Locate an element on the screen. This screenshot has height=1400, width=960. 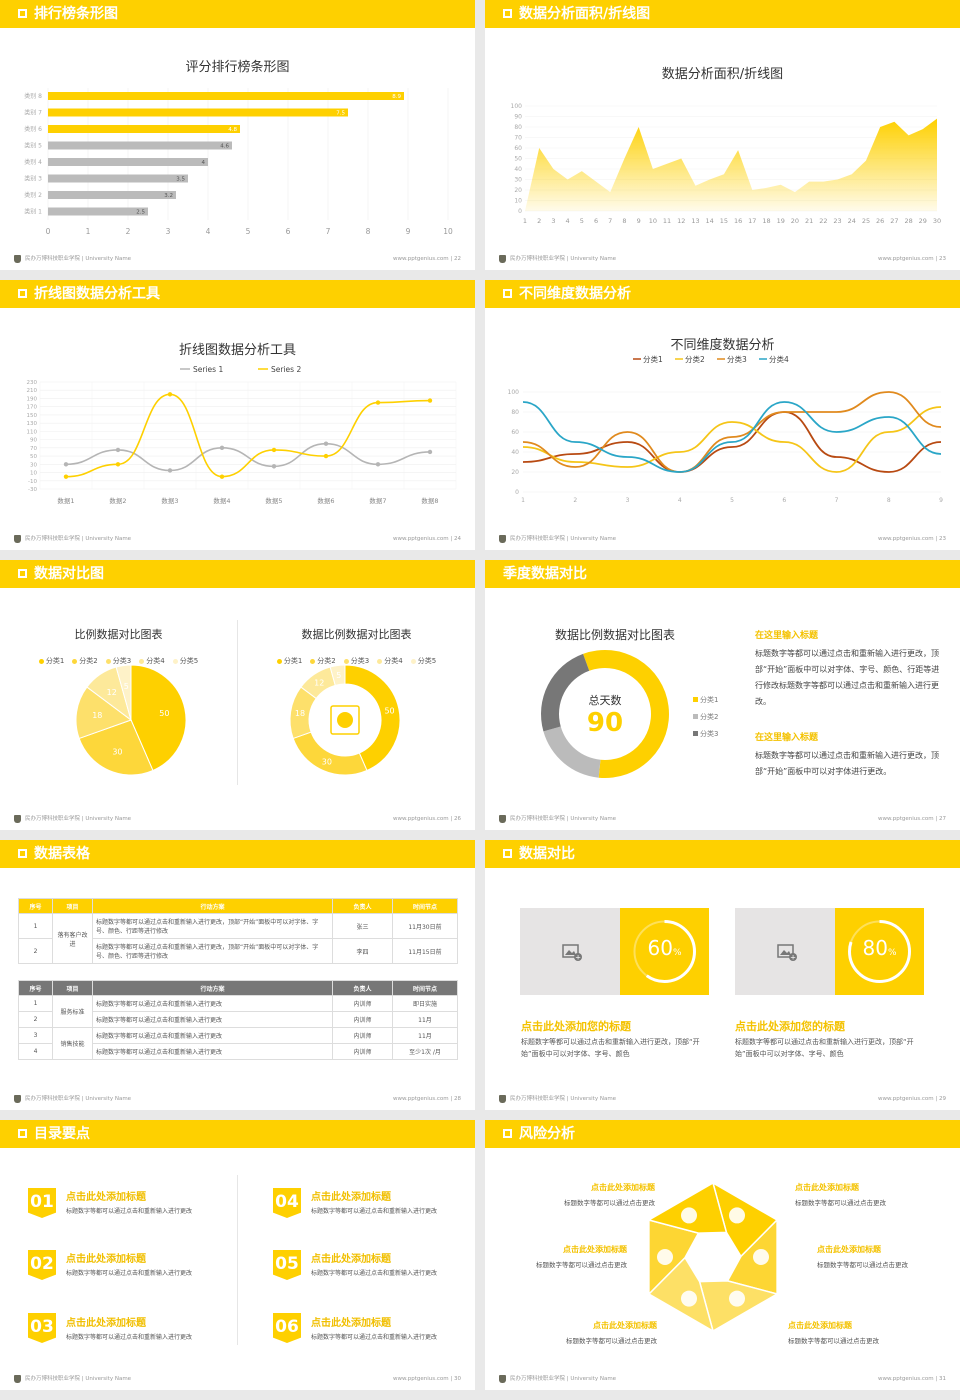
pie-charts: 50 30 18 12 5 50 30 18 12 5 is located at coordinates (238, 720).